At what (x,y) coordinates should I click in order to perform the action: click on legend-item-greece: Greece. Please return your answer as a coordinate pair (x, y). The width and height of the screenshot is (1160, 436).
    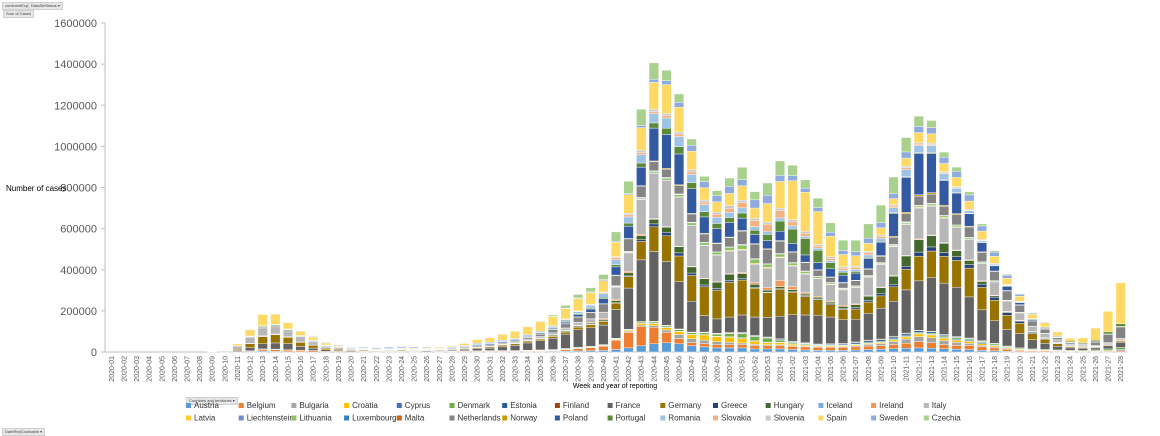
    Looking at the image, I should click on (730, 405).